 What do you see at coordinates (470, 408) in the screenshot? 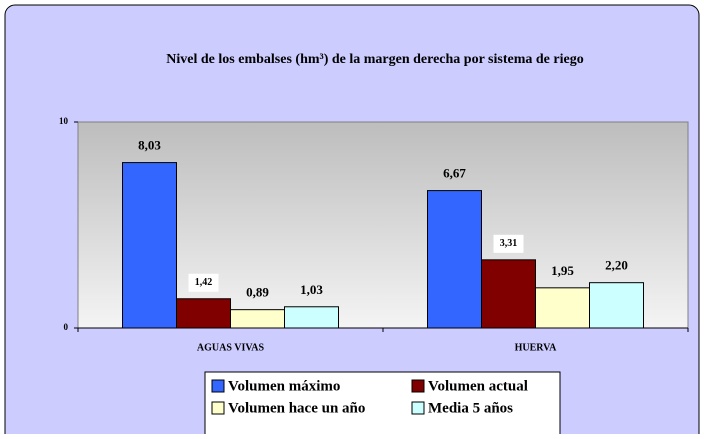
I see `legend-label: Media 5 años` at bounding box center [470, 408].